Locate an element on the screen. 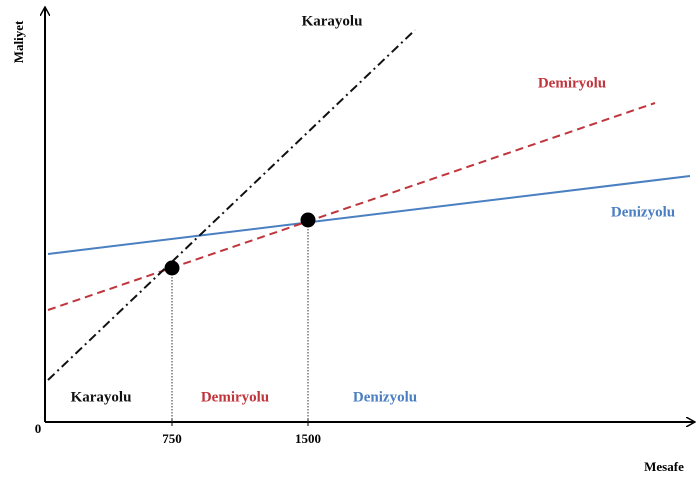 The width and height of the screenshot is (699, 483). line-label: Denizyolu is located at coordinates (643, 212).